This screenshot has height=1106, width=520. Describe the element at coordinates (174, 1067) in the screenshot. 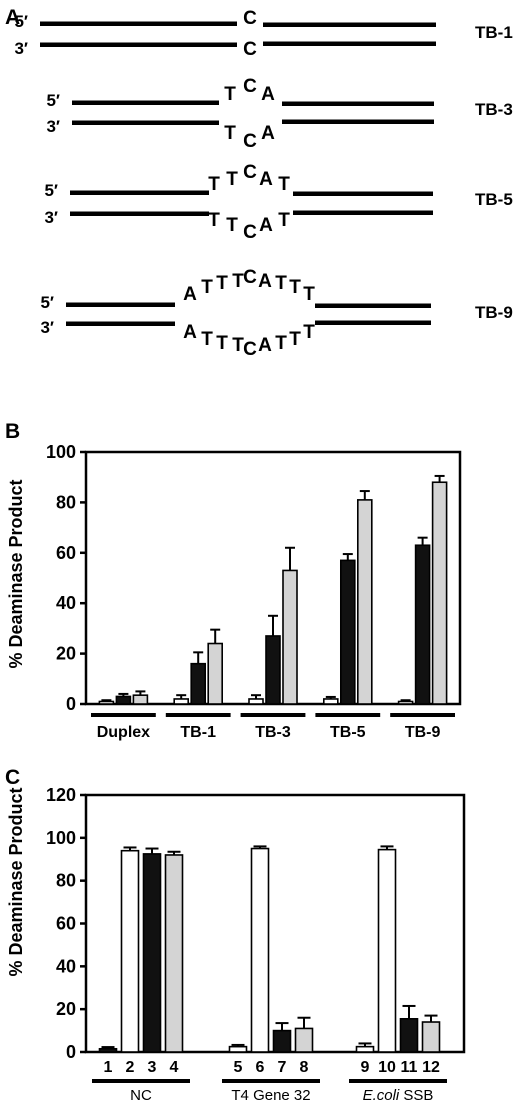

I see `lane-label: 4` at that location.